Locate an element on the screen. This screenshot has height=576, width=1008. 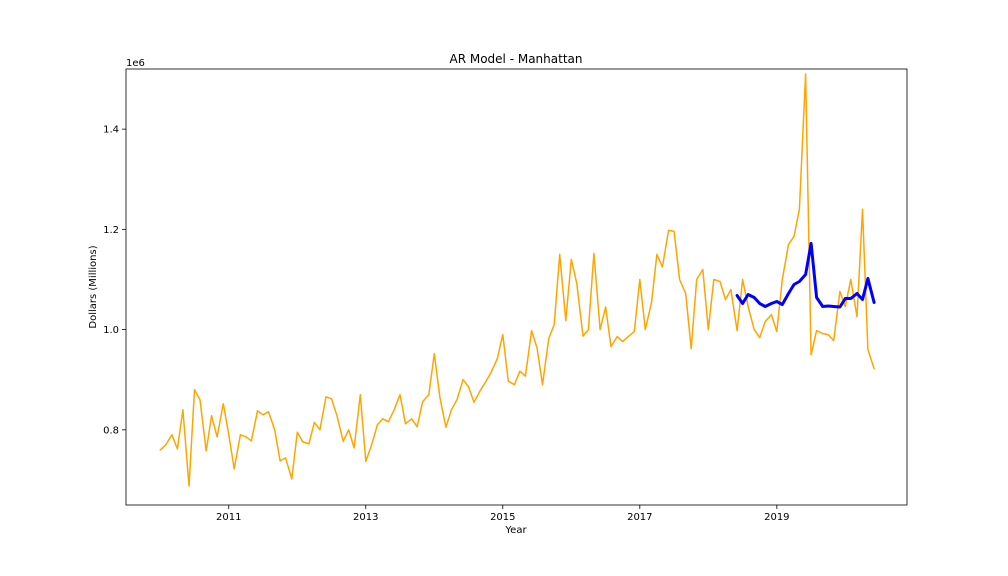
x-axis-label: Year is located at coordinates (515, 530).